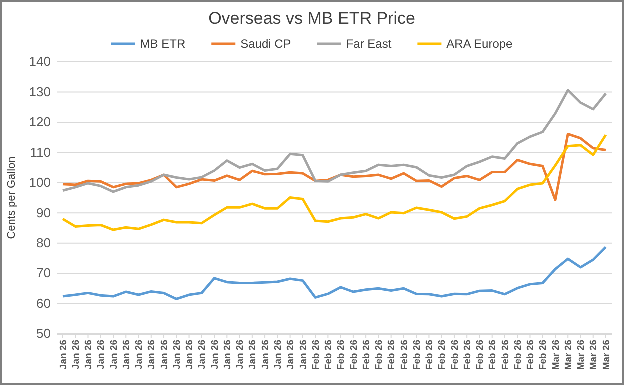  I want to click on y-tick-label: 80, so click(43, 242).